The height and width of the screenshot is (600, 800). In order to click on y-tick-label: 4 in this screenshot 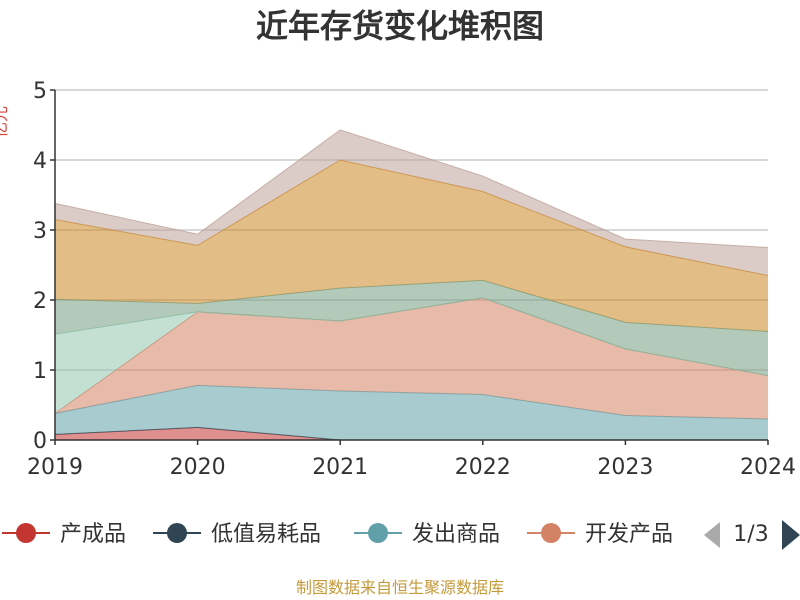, I will do `click(40, 161)`.